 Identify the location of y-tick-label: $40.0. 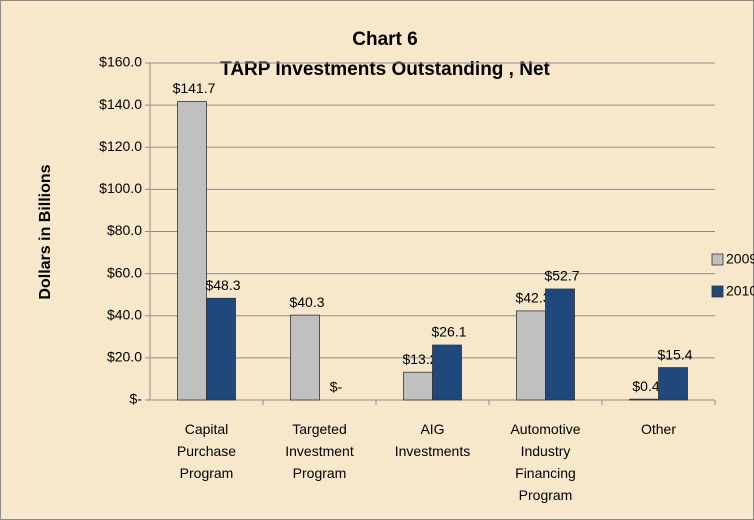
(124, 314).